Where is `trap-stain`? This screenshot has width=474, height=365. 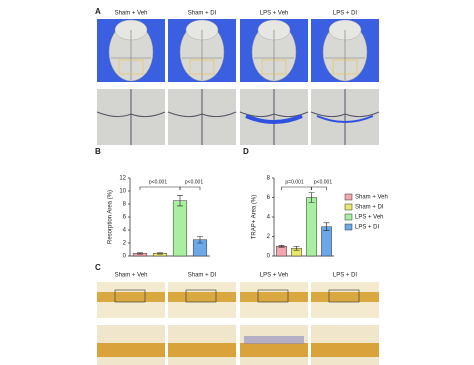
trap-stain is located at coordinates (274, 340).